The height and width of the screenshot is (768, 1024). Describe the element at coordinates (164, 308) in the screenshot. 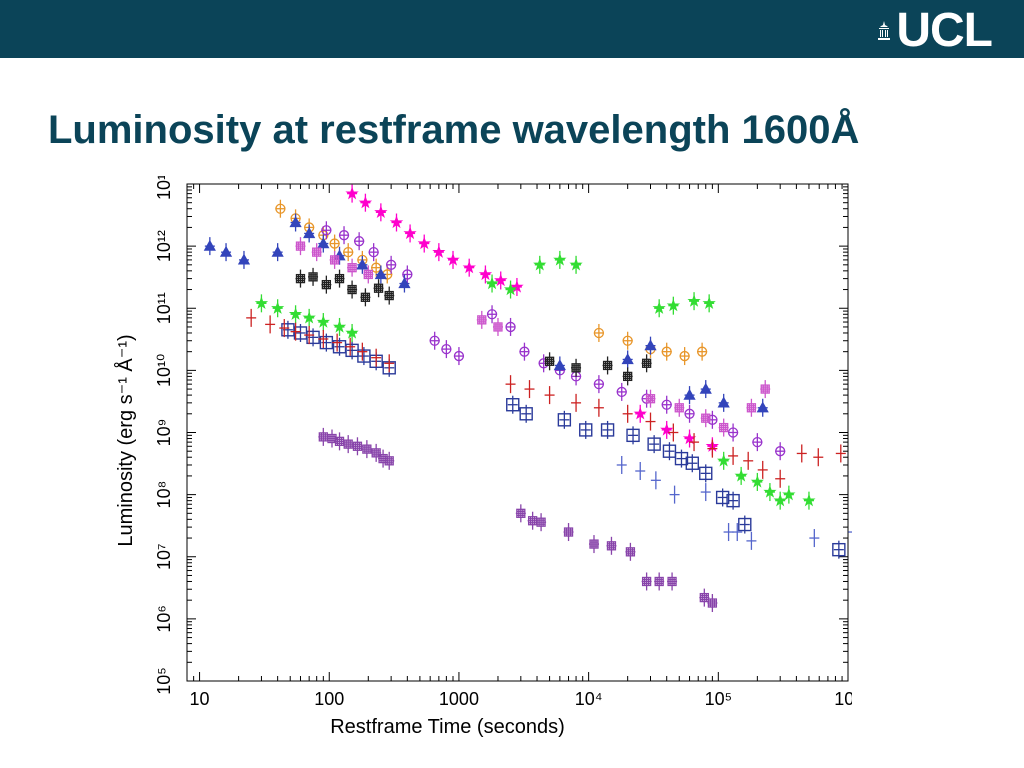

I see `y-tick-label: 10¹¹` at that location.